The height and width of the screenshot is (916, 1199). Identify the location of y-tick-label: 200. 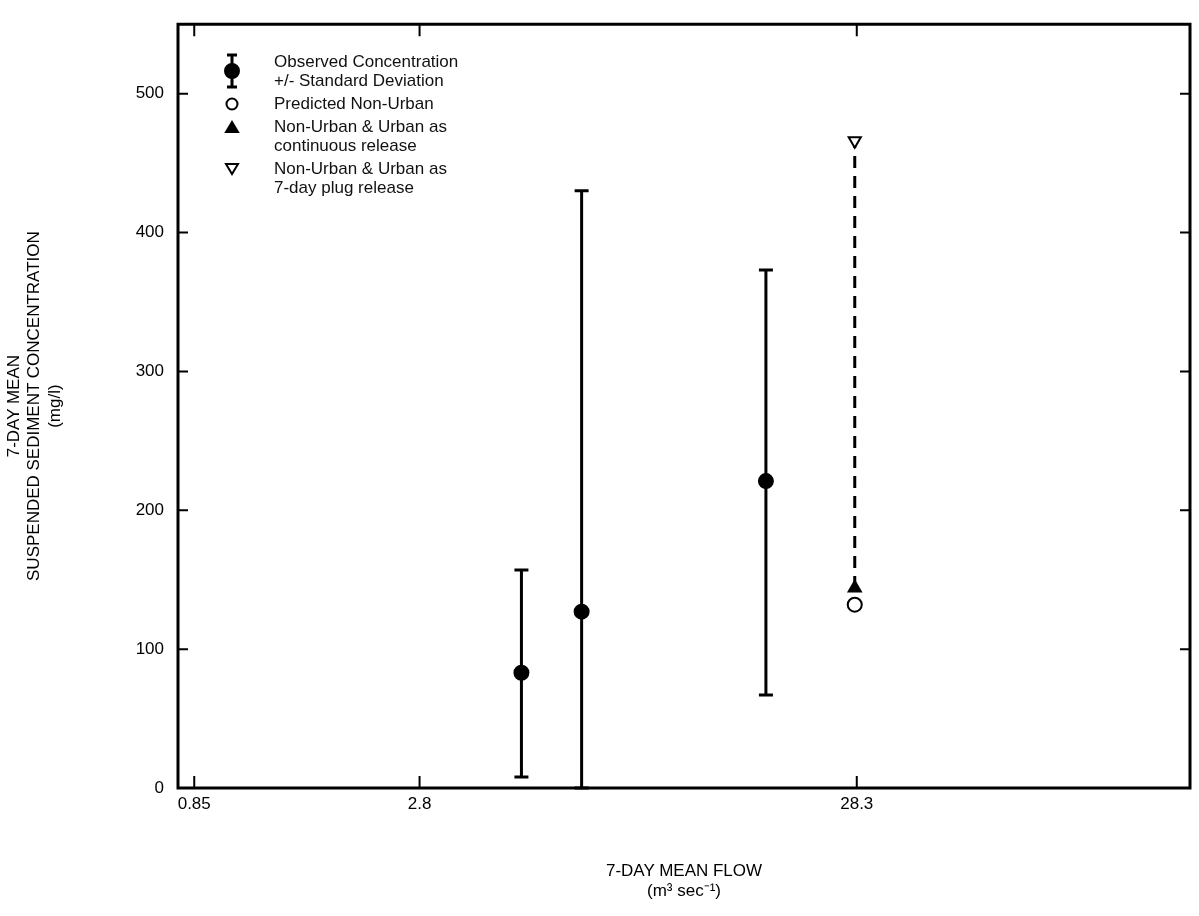
(149, 509).